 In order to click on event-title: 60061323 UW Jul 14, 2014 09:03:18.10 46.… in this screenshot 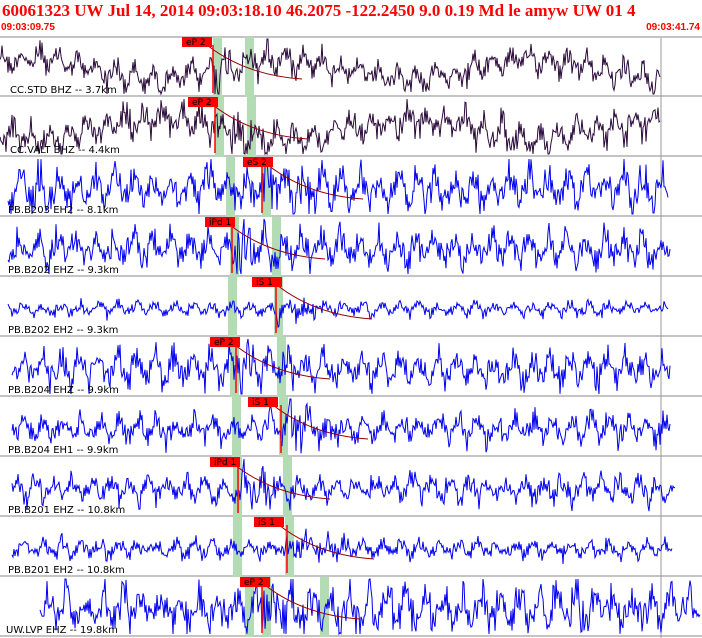, I will do `click(319, 10)`.